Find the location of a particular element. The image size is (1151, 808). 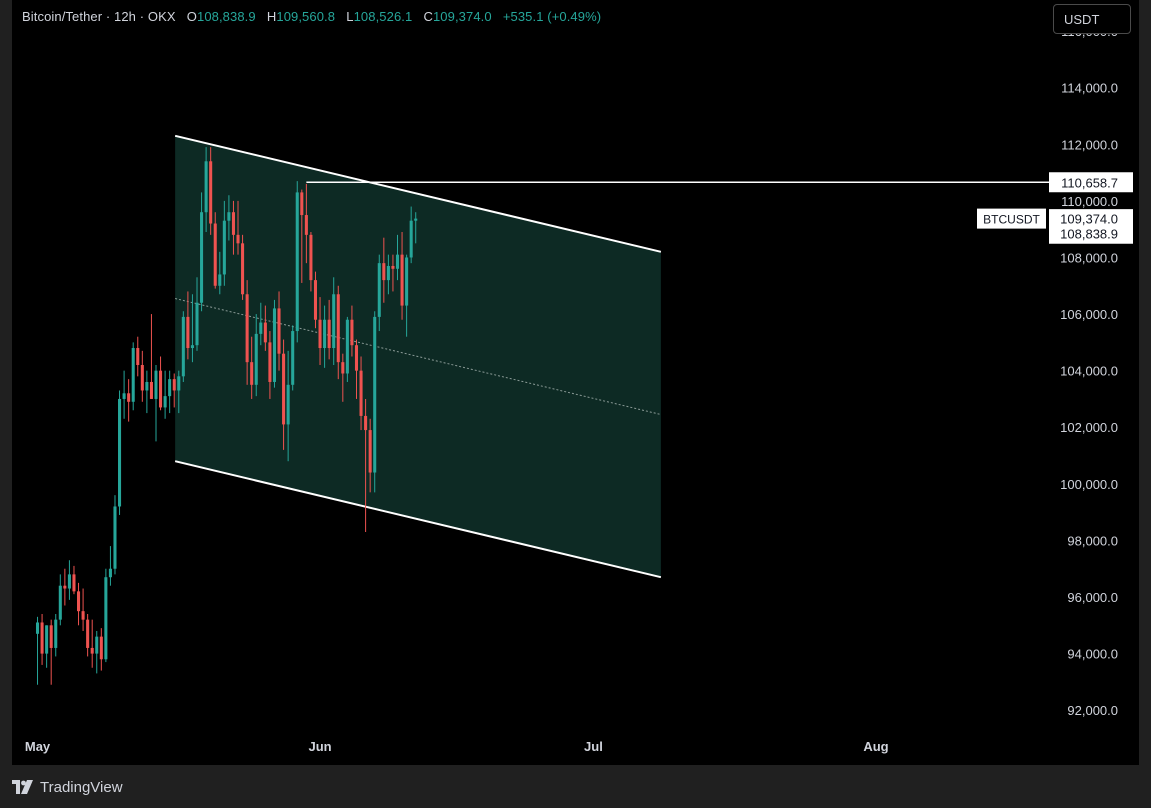

resistance-price-tag: 110,658.7 is located at coordinates (1089, 182).